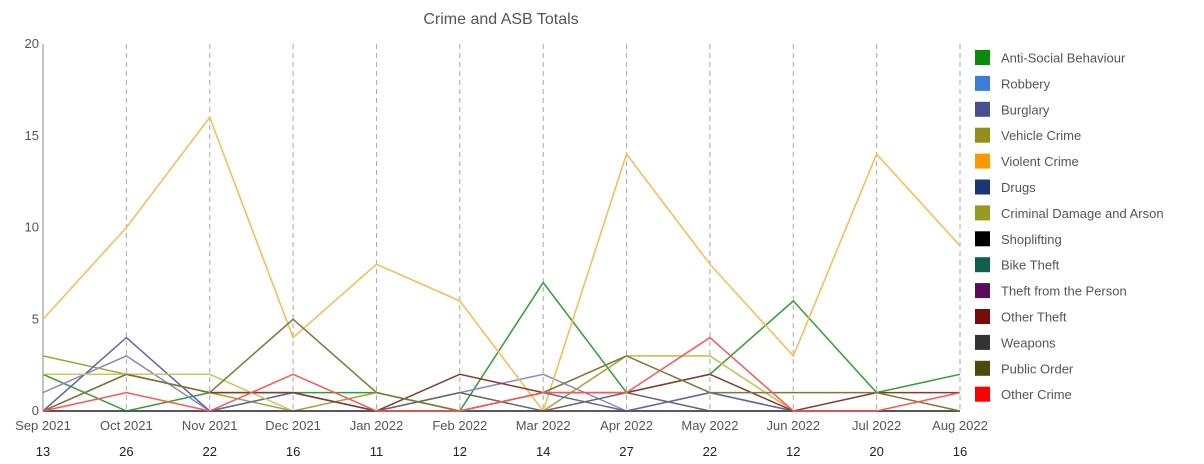 This screenshot has height=464, width=1204. Describe the element at coordinates (1018, 187) in the screenshot. I see `legend-label: Drugs` at that location.